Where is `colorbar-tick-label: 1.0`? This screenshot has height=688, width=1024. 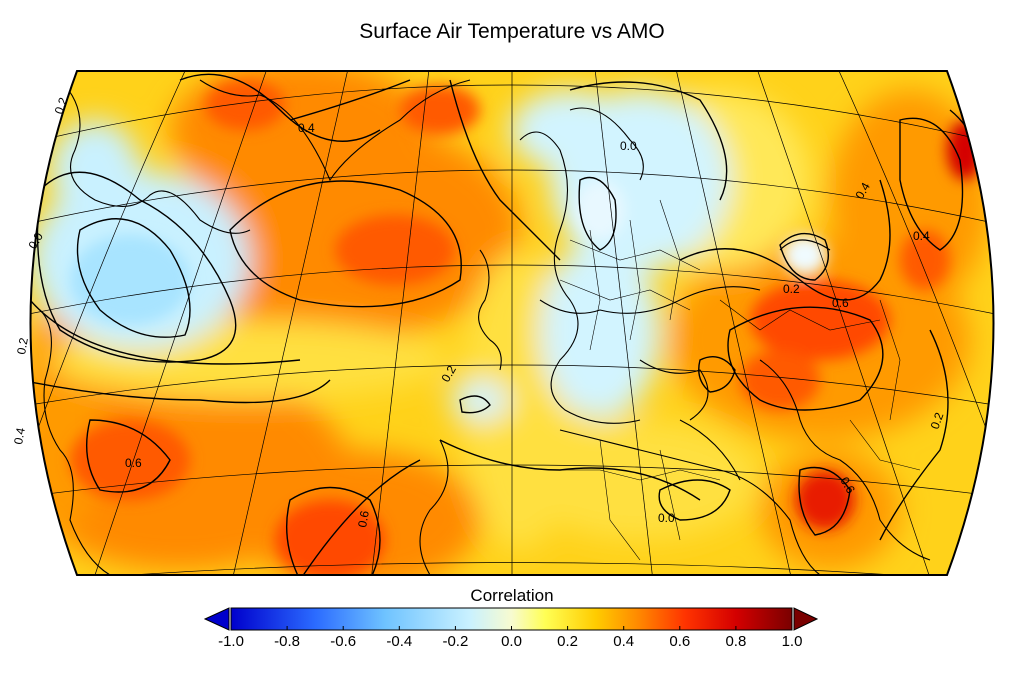 colorbar-tick-label: 1.0 is located at coordinates (792, 641).